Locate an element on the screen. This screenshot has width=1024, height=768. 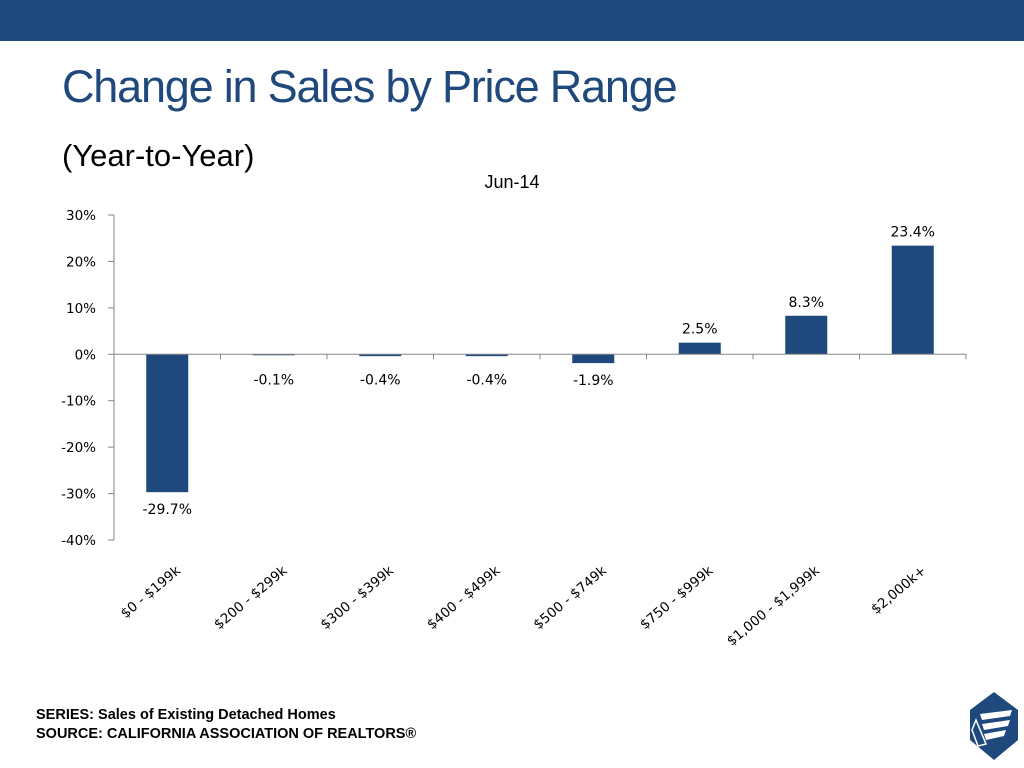
data-label: -29.7% is located at coordinates (167, 510).